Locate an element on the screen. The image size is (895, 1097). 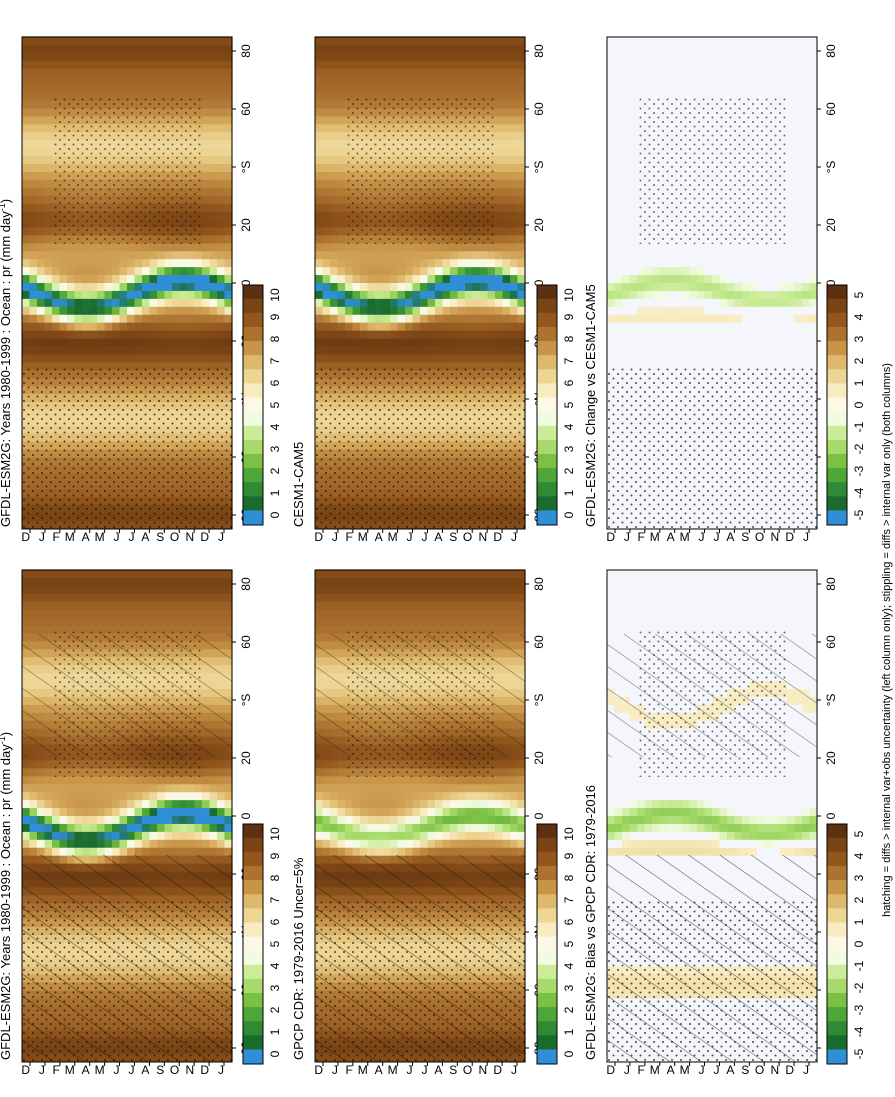
month-tick-label: D is located at coordinates (204, 1070).